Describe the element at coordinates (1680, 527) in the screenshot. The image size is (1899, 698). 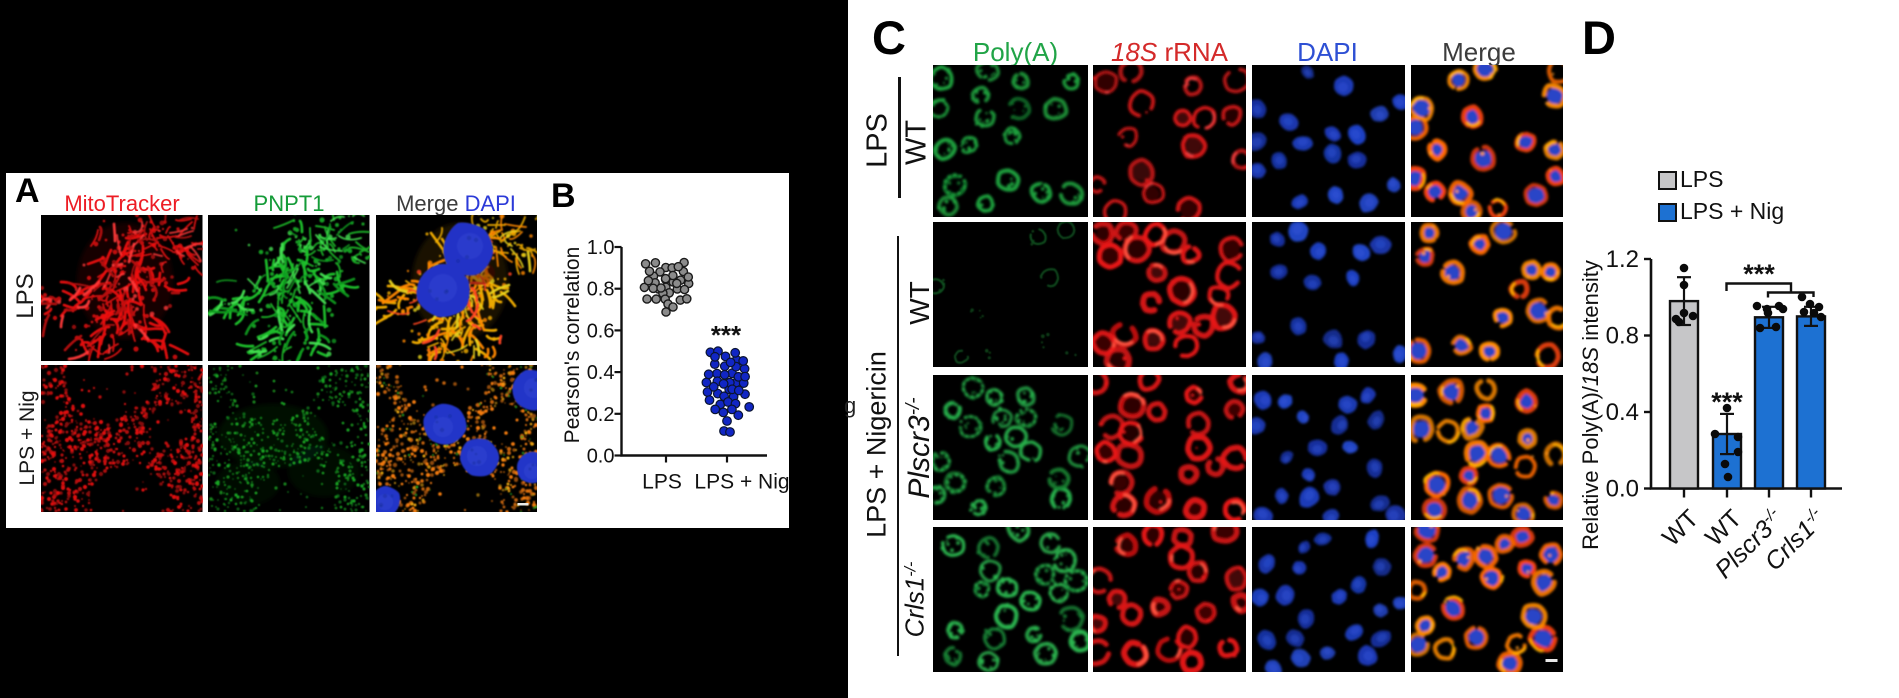
I see `svg-text: WT` at that location.